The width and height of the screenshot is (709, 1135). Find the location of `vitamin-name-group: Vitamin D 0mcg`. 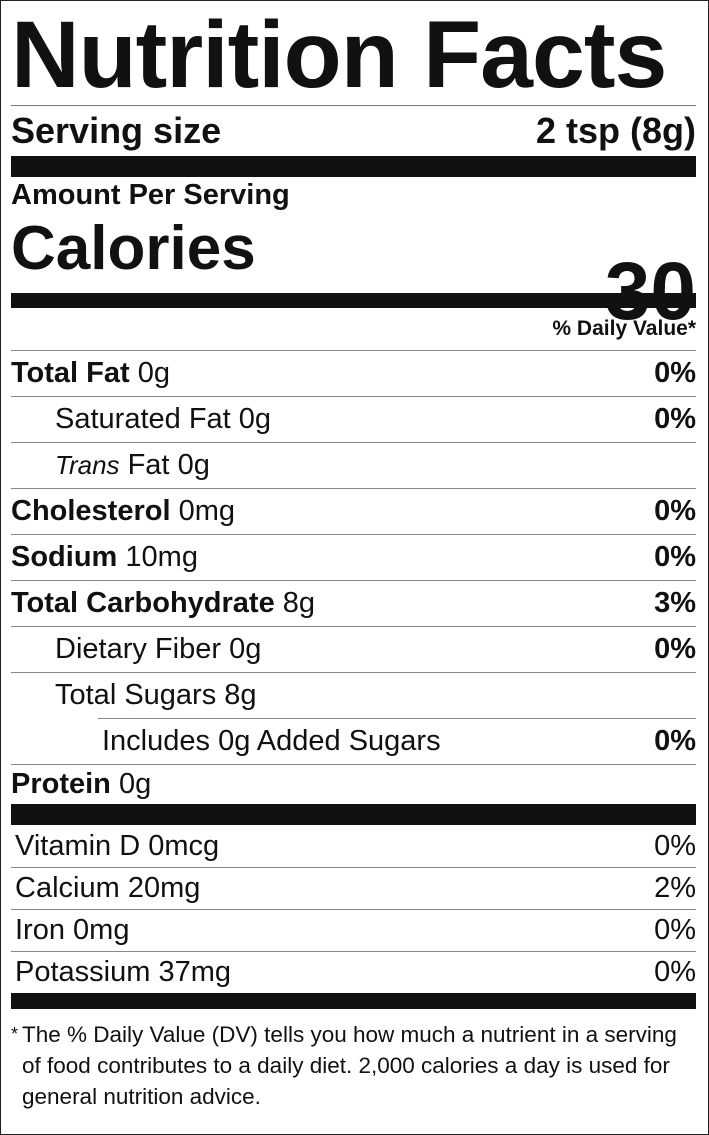

vitamin-name-group: Vitamin D 0mcg is located at coordinates (117, 846).